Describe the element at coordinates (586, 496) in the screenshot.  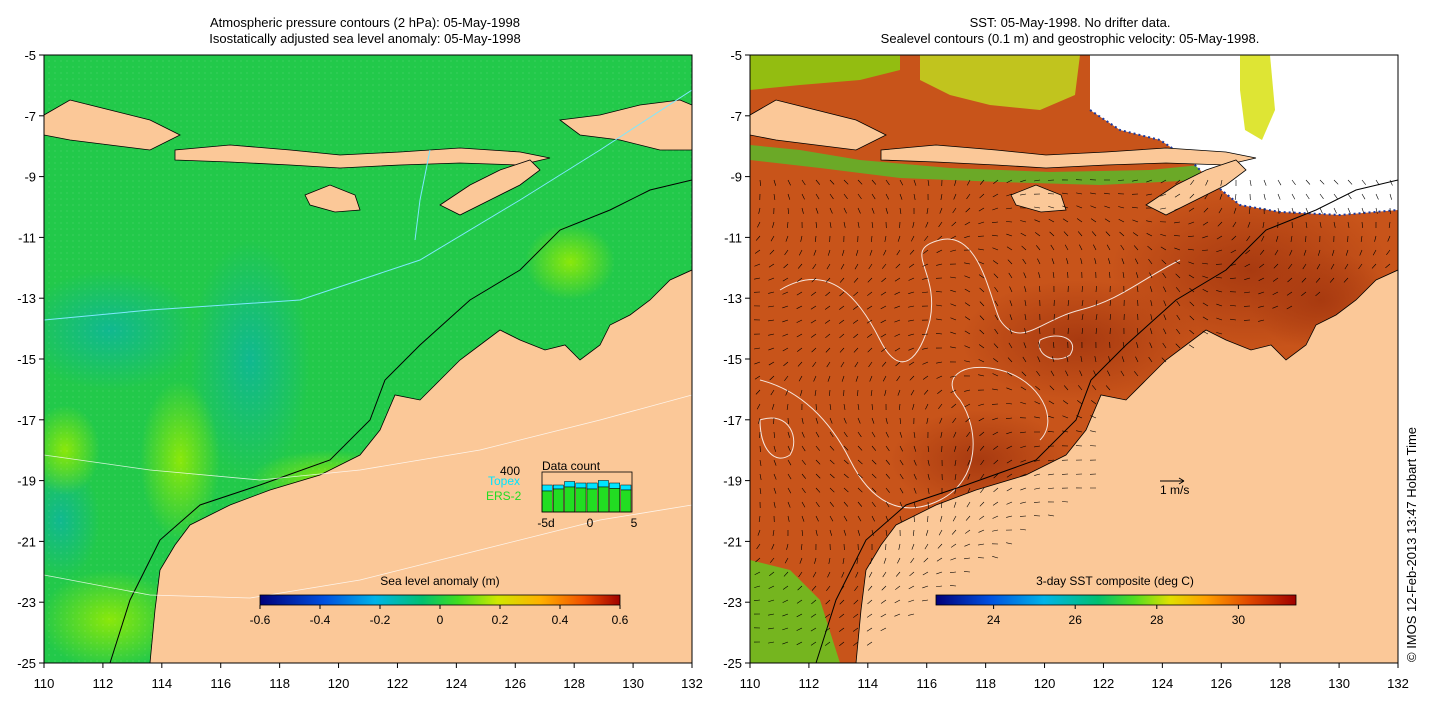
I see `data-count-bars` at that location.